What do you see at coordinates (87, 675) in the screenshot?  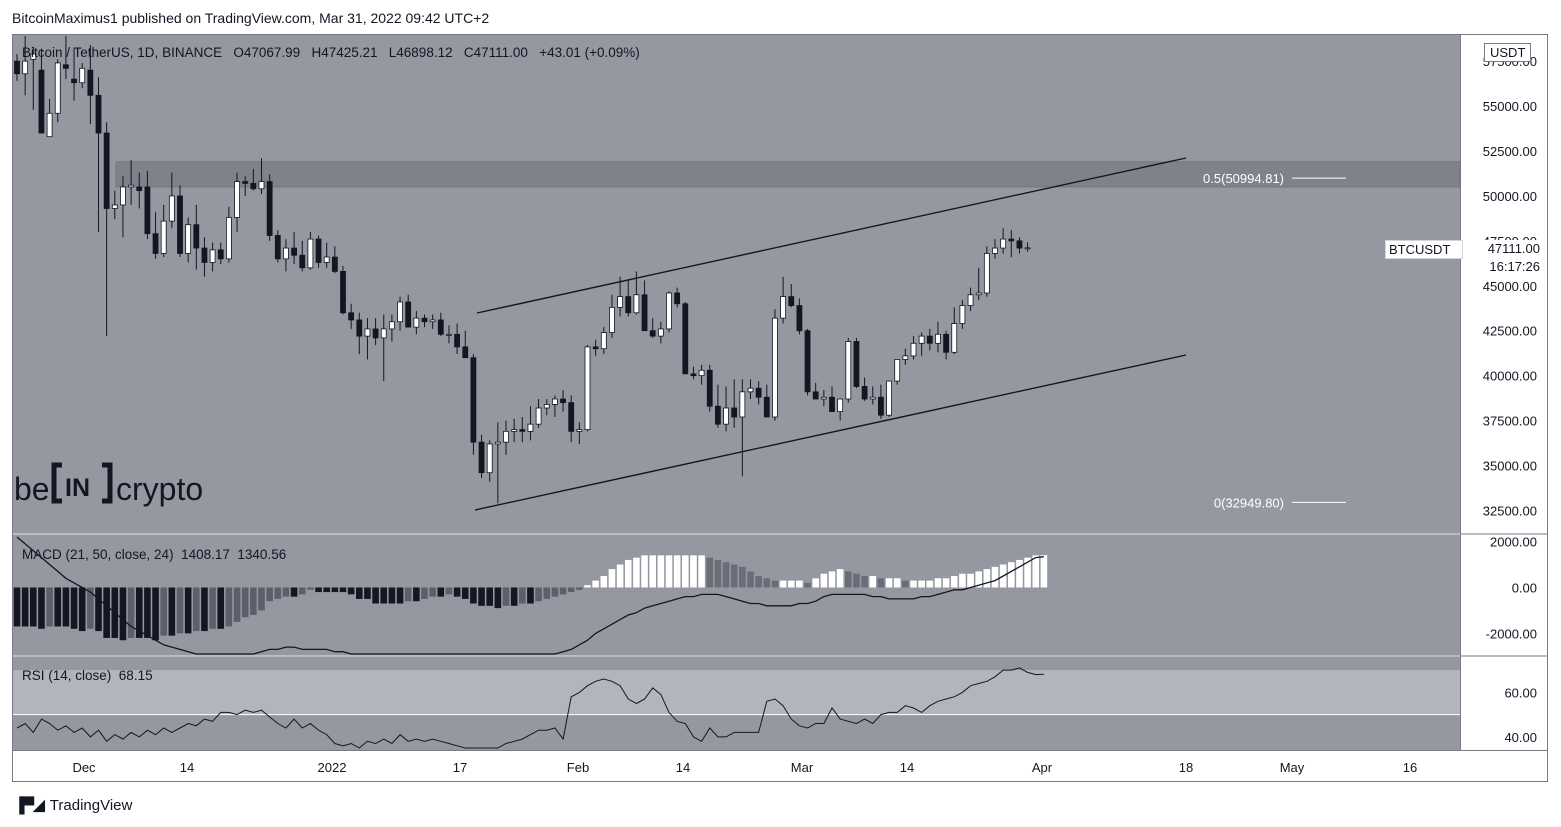 I see `rsi-legend: RSI (14, close) 68.15` at bounding box center [87, 675].